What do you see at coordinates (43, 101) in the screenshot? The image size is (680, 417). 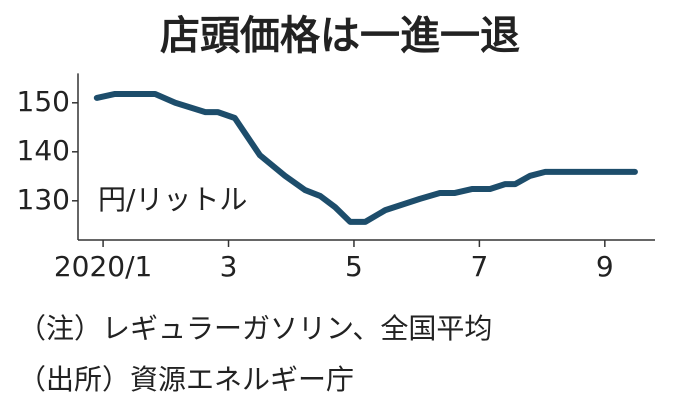 I see `y-tick-label: 150` at bounding box center [43, 101].